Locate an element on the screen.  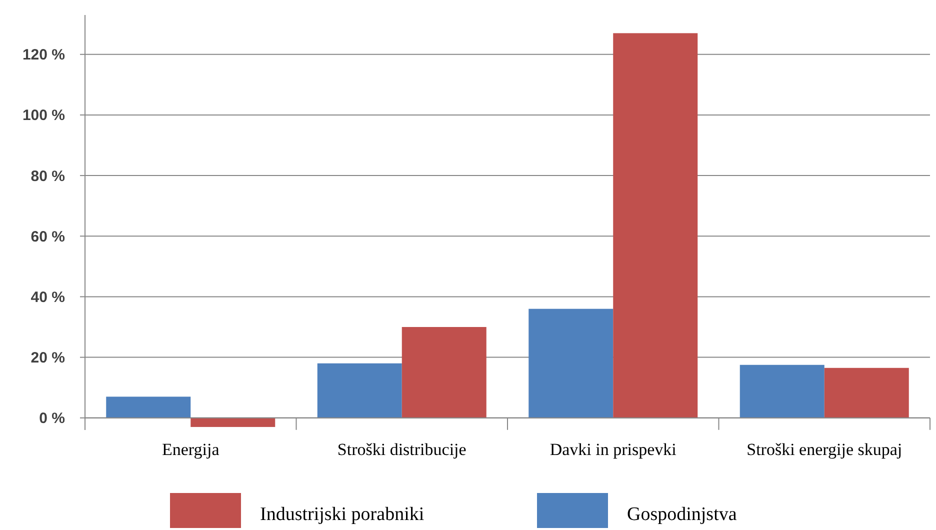
y-tick-label: 0 % is located at coordinates (52, 419).